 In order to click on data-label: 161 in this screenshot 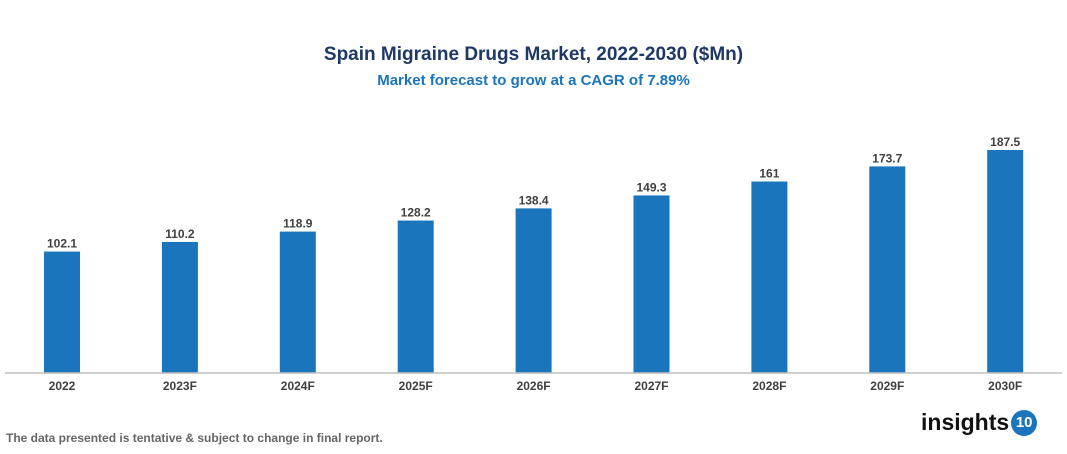, I will do `click(769, 174)`.